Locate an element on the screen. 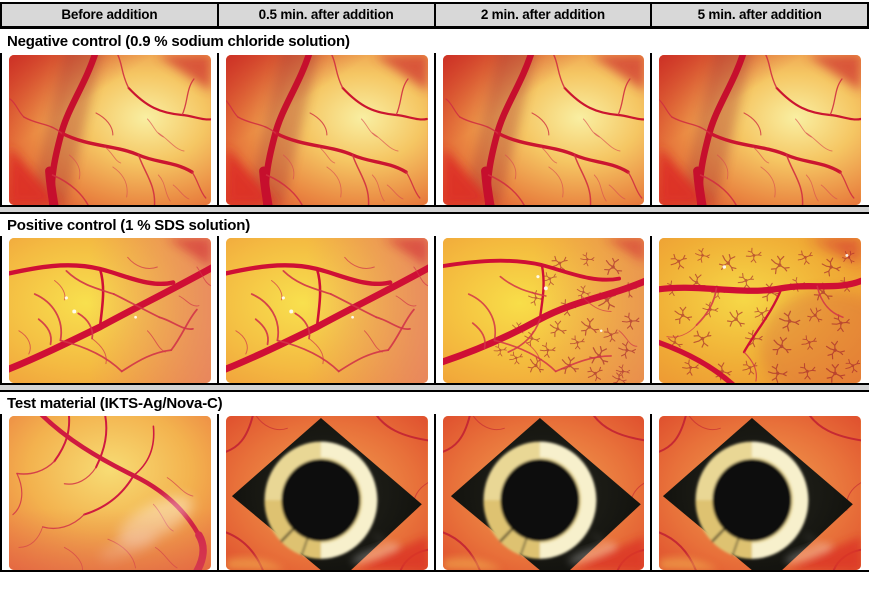  photo-test-before is located at coordinates (110, 493).